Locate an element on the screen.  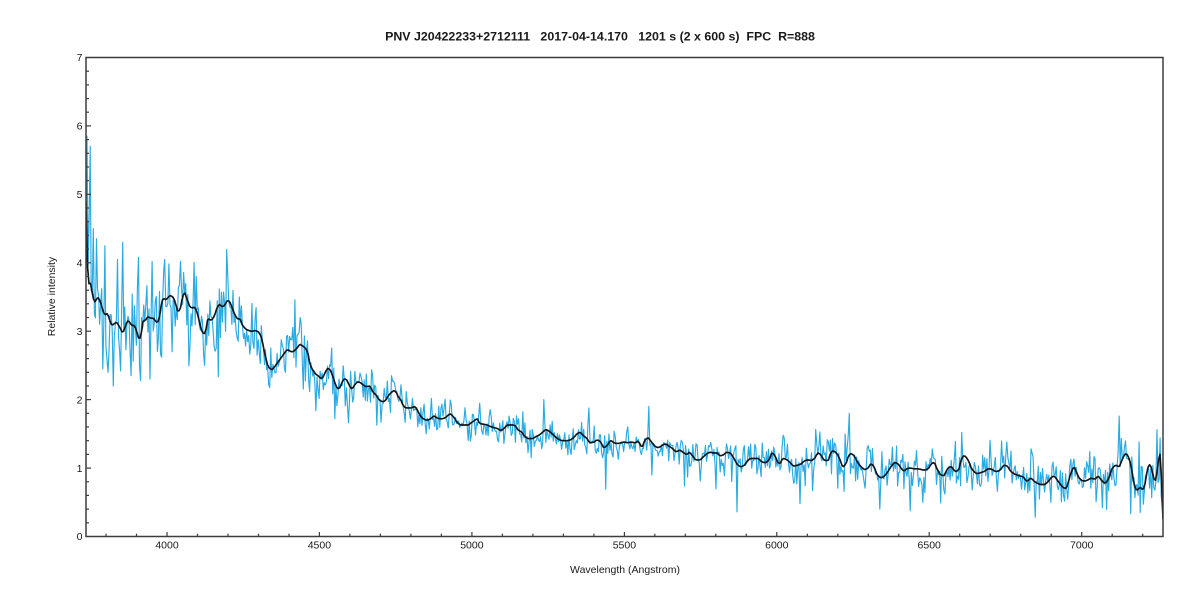
svg-text: Relative intensity is located at coordinates (52, 296).